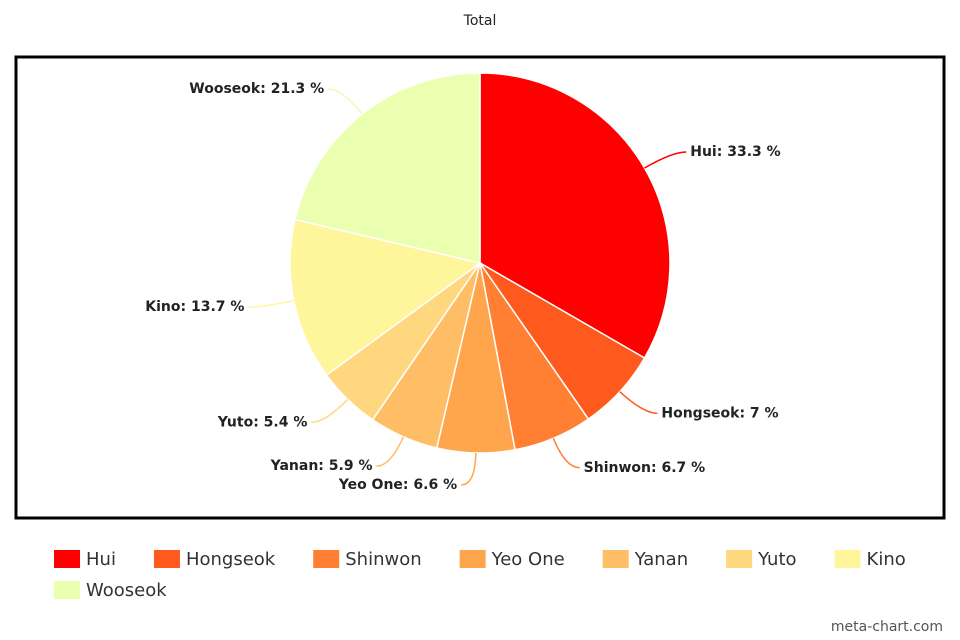 This screenshot has height=640, width=960. Describe the element at coordinates (262, 422) in the screenshot. I see `data-label: Yuto: 5.4 %` at that location.